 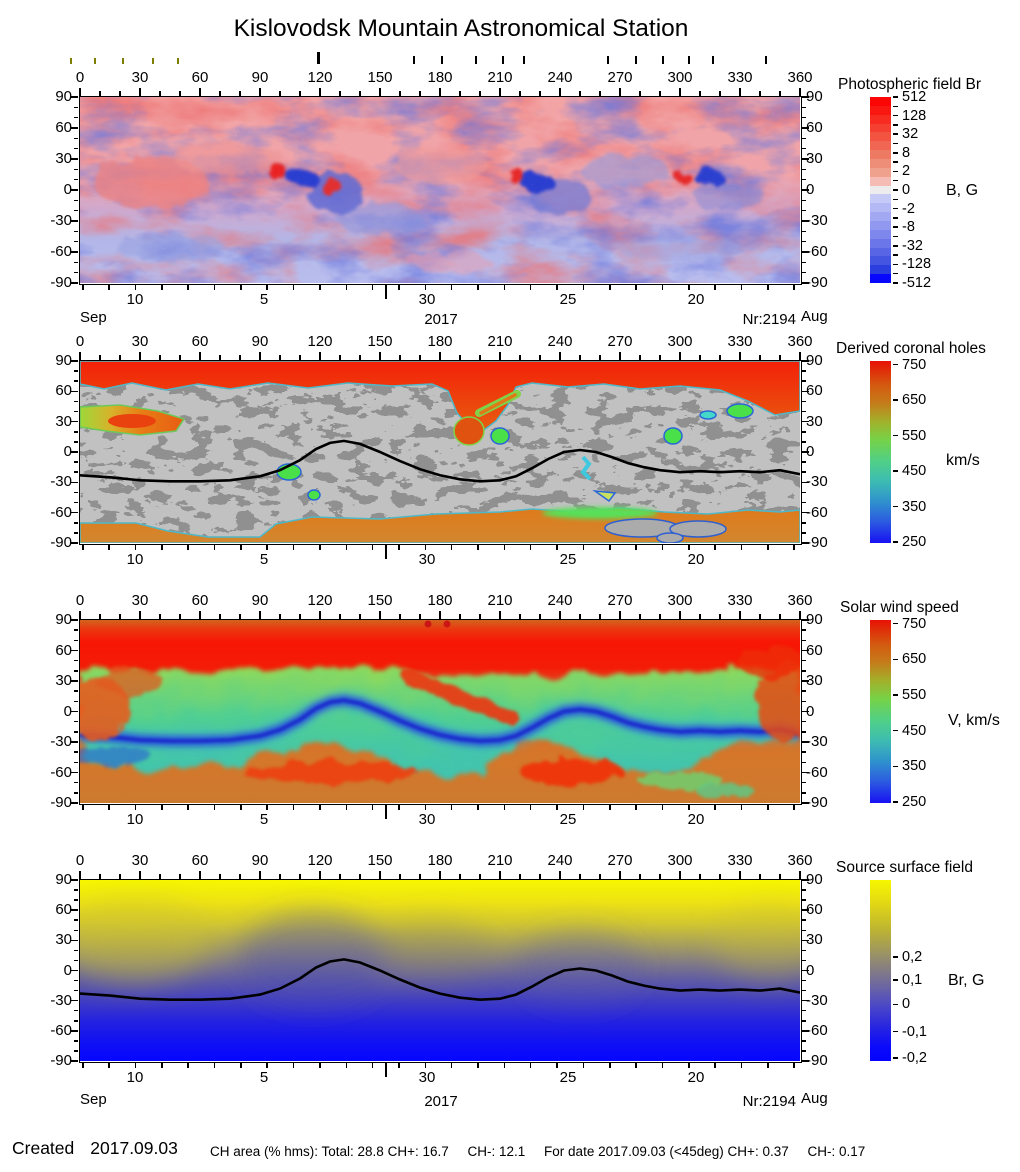 What do you see at coordinates (61, 1000) in the screenshot?
I see `lat-label-left: -30` at bounding box center [61, 1000].